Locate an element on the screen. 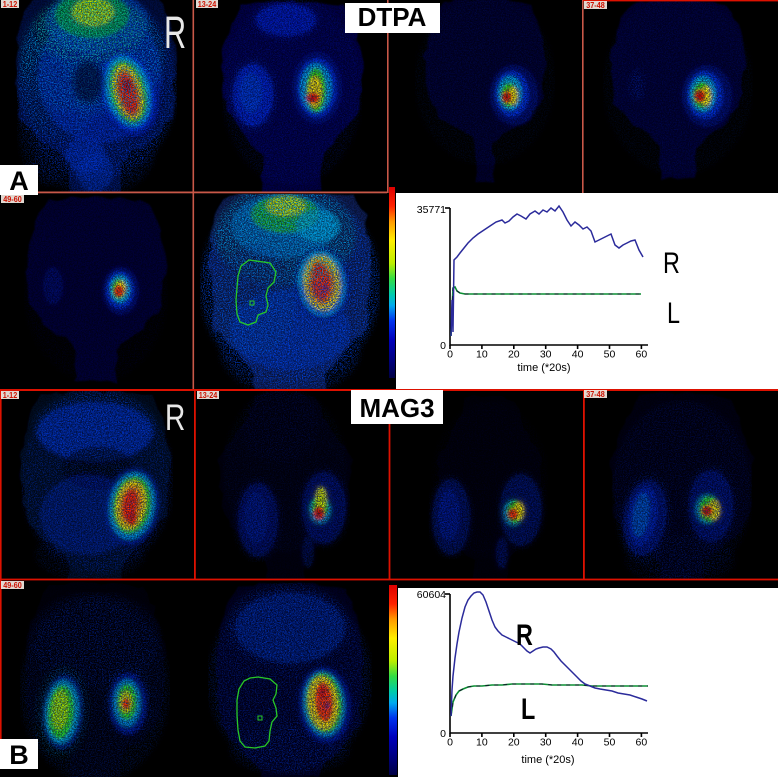 This screenshot has width=778, height=777. svg-text: 35771 is located at coordinates (431, 210).